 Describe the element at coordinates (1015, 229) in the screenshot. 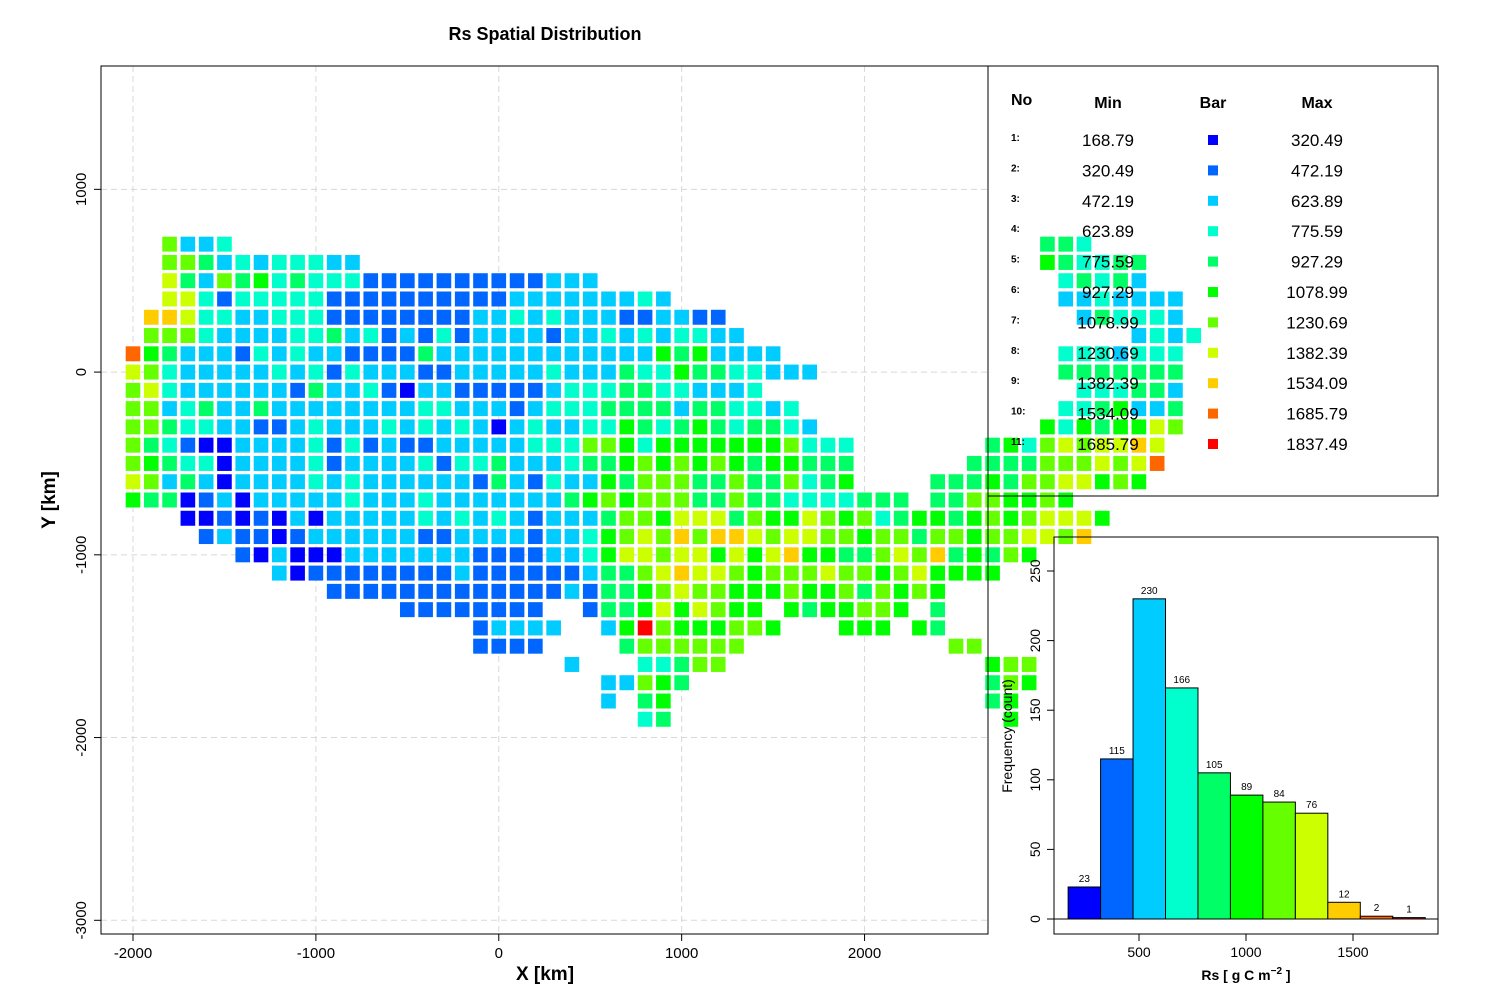

I see `legend-row-number: 4:` at that location.